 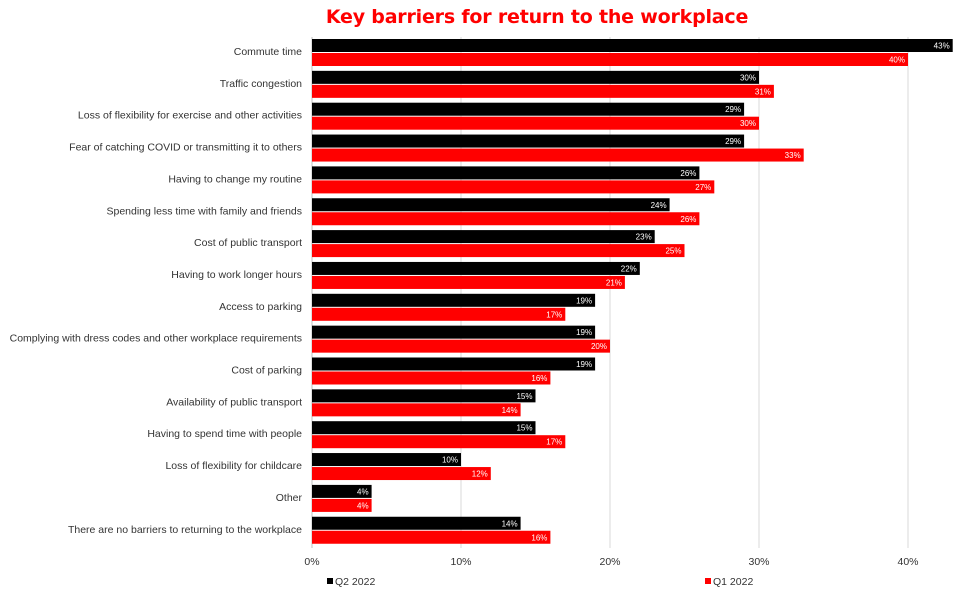 I want to click on x-tick-label: 10%, so click(x=460, y=562).